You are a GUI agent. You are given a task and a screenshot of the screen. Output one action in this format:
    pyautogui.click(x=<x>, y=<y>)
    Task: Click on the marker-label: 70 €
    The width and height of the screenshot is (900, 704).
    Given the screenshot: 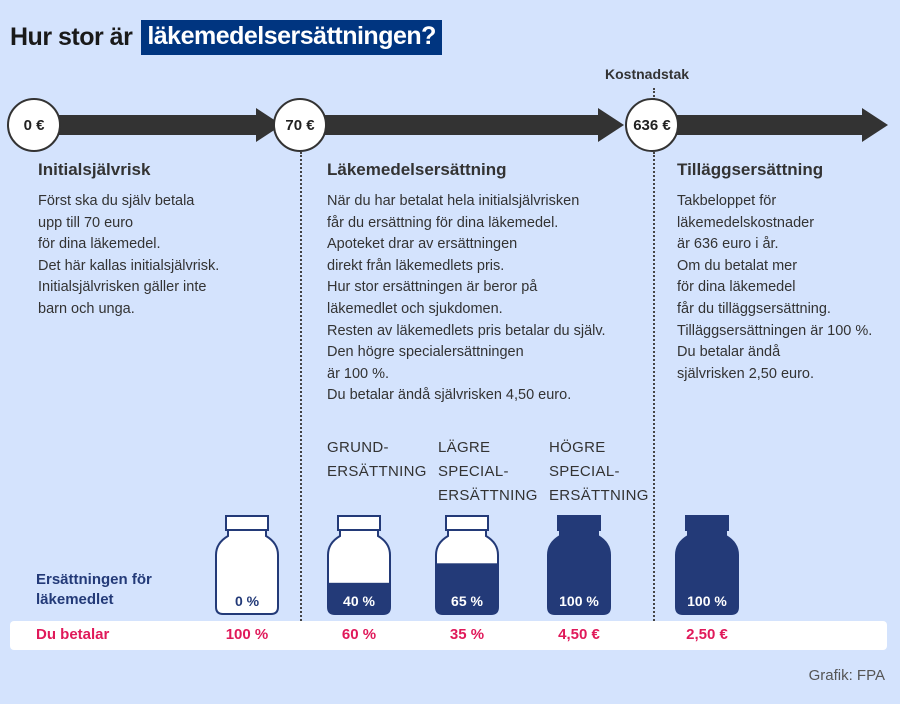 What is the action you would take?
    pyautogui.click(x=300, y=125)
    